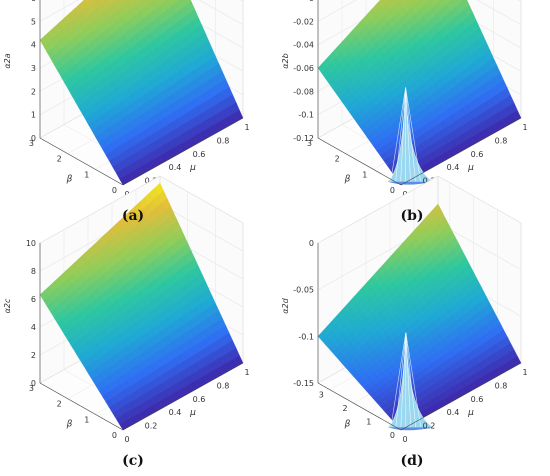  What do you see at coordinates (303, 21) in the screenshot?
I see `z-tick-label: -0.02` at bounding box center [303, 21].